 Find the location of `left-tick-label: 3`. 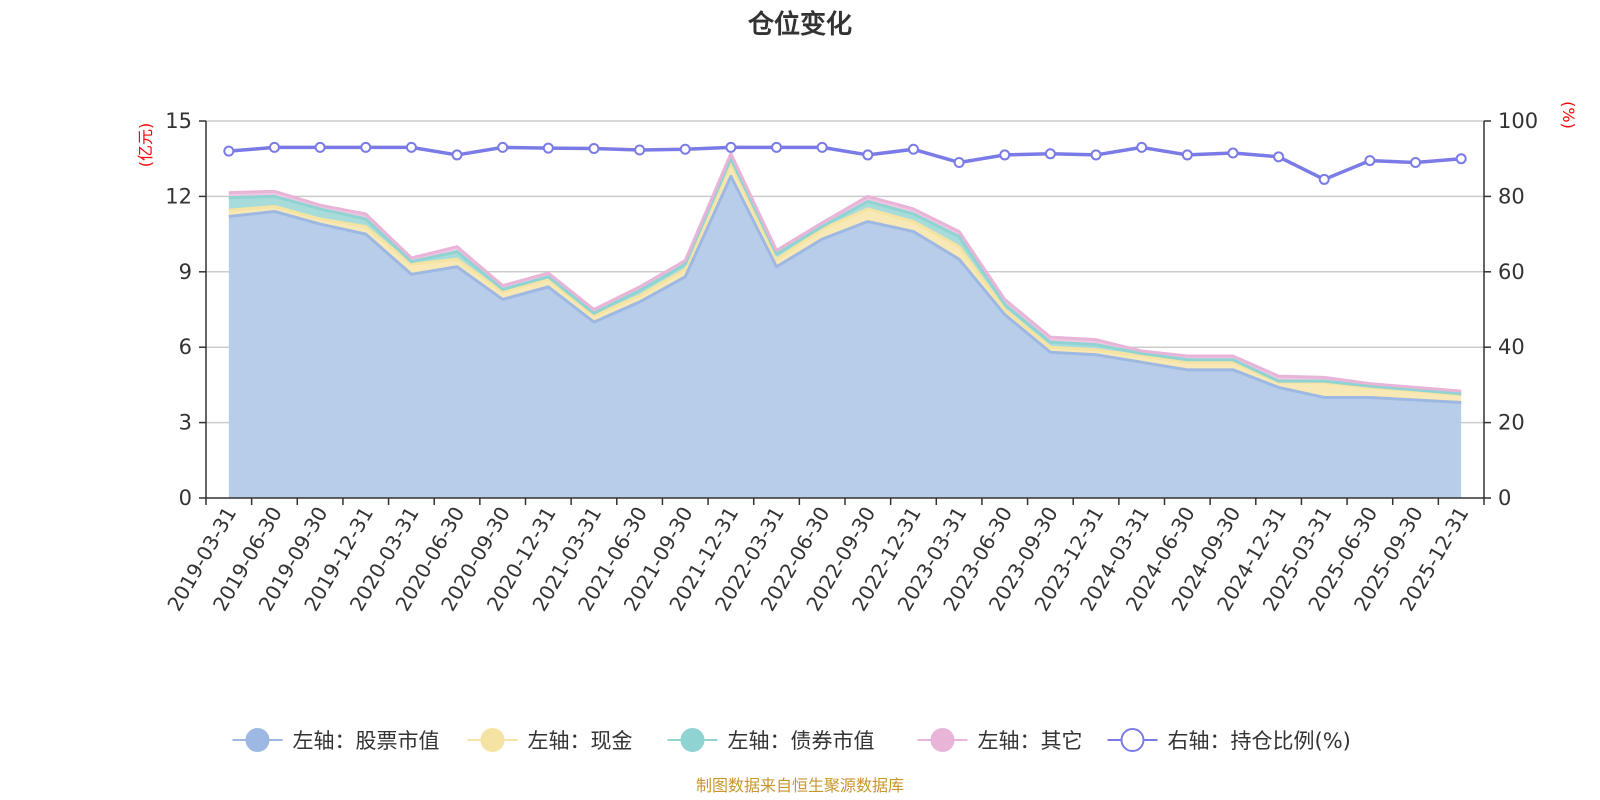

left-tick-label: 3 is located at coordinates (185, 423).